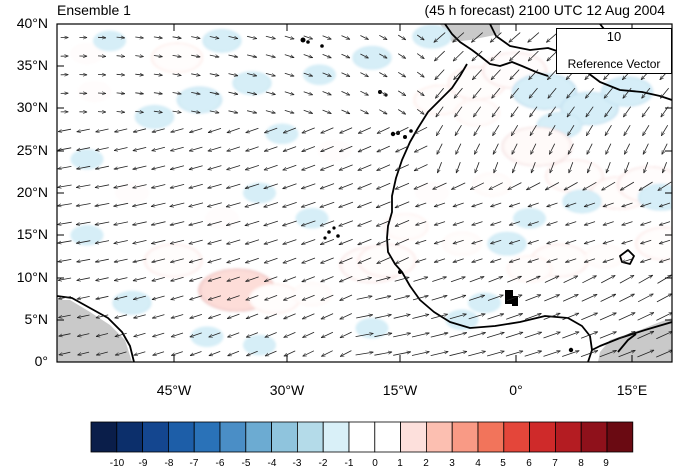 Image resolution: width=673 pixels, height=471 pixels. What do you see at coordinates (174, 390) in the screenshot?
I see `x-label-45w: 45°W` at bounding box center [174, 390].